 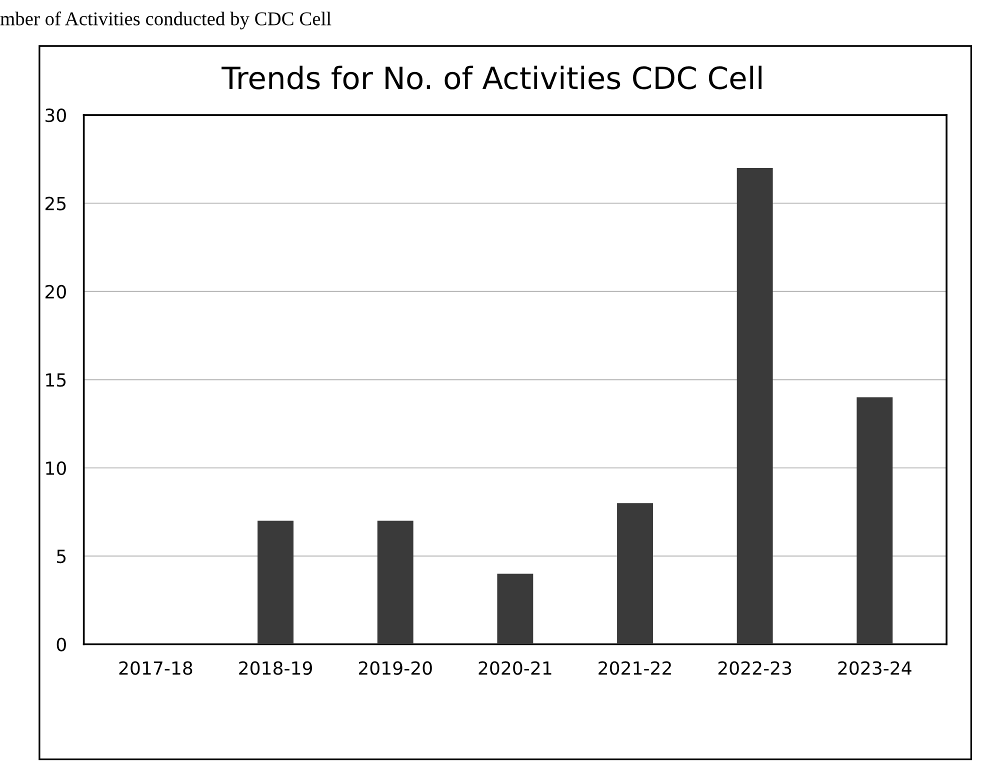 I want to click on y-tick-label: 5, so click(x=61, y=557).